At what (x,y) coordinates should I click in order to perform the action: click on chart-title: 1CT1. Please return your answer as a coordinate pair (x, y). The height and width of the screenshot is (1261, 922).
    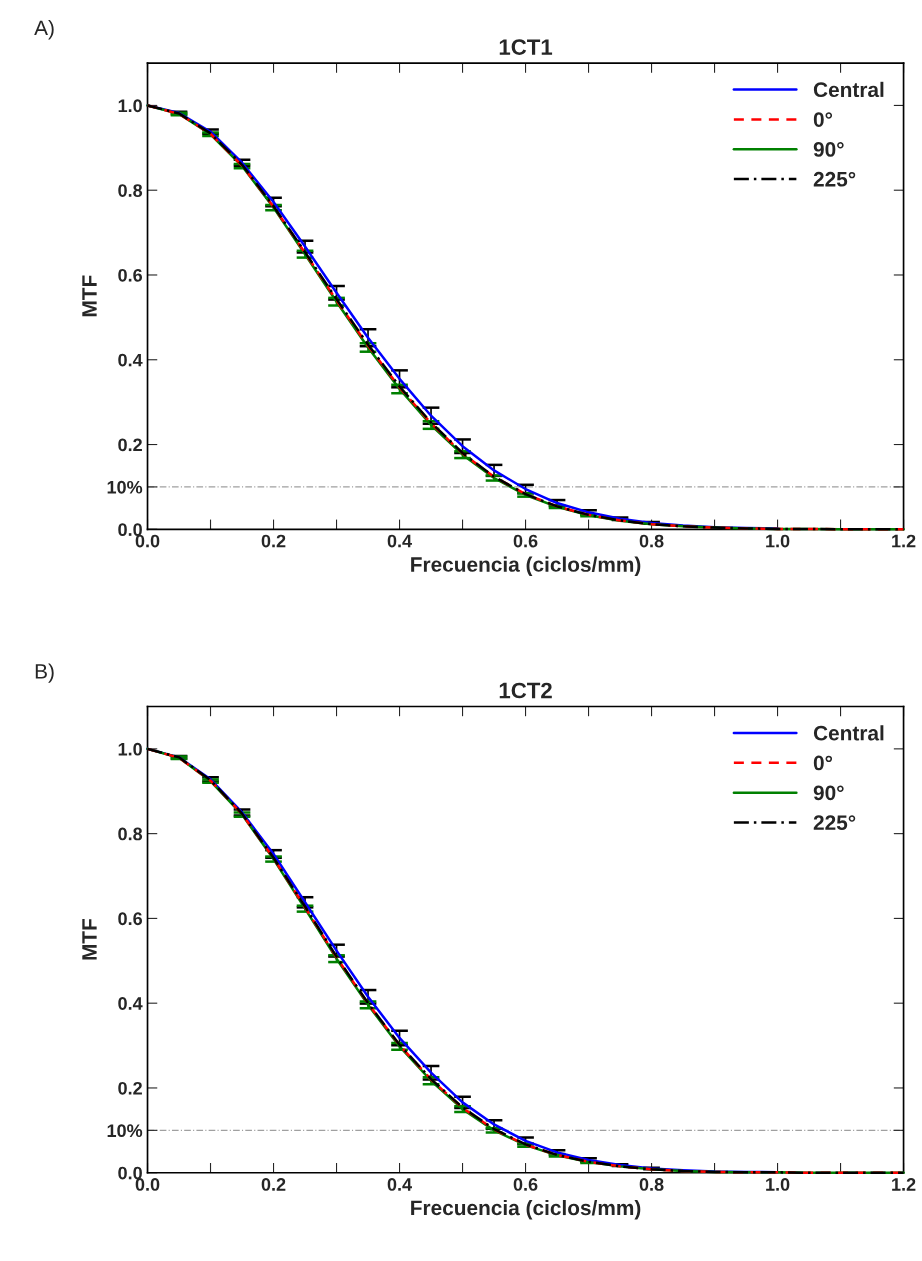
    Looking at the image, I should click on (526, 47).